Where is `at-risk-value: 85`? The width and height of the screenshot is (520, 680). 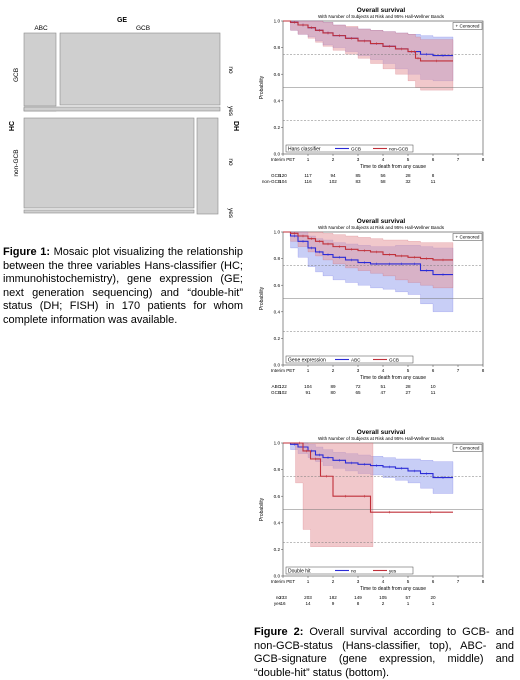 at-risk-value: 85 is located at coordinates (358, 175).